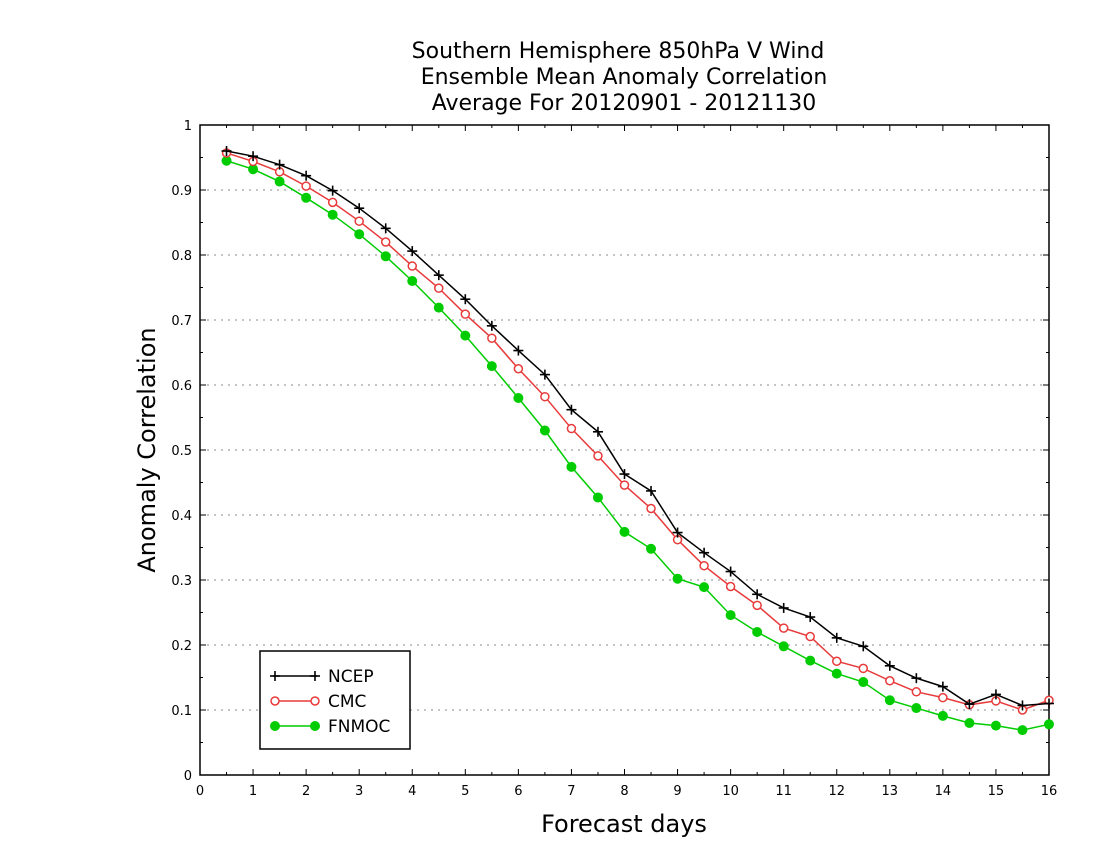 The height and width of the screenshot is (850, 1100). I want to click on legend: NCEP CMC FNMOC, so click(335, 700).